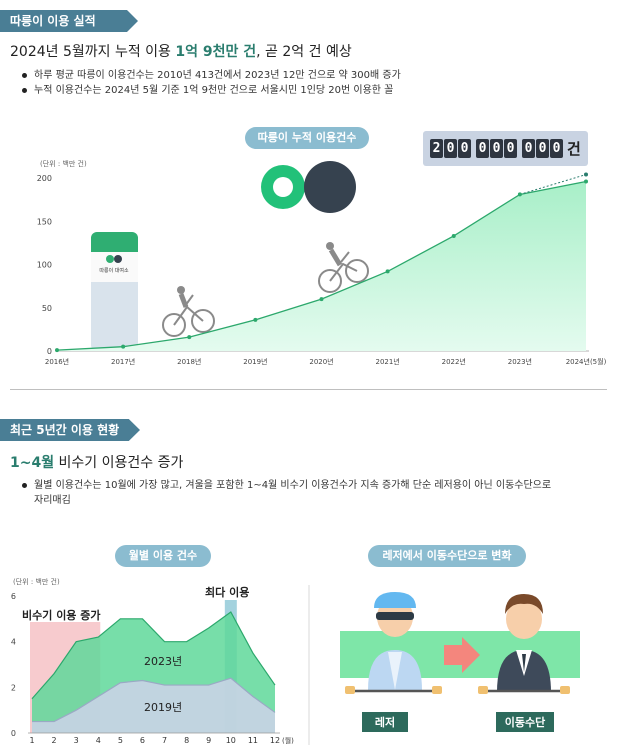 This screenshot has width=617, height=755. What do you see at coordinates (44, 178) in the screenshot?
I see `y-tick-label: 200` at bounding box center [44, 178].